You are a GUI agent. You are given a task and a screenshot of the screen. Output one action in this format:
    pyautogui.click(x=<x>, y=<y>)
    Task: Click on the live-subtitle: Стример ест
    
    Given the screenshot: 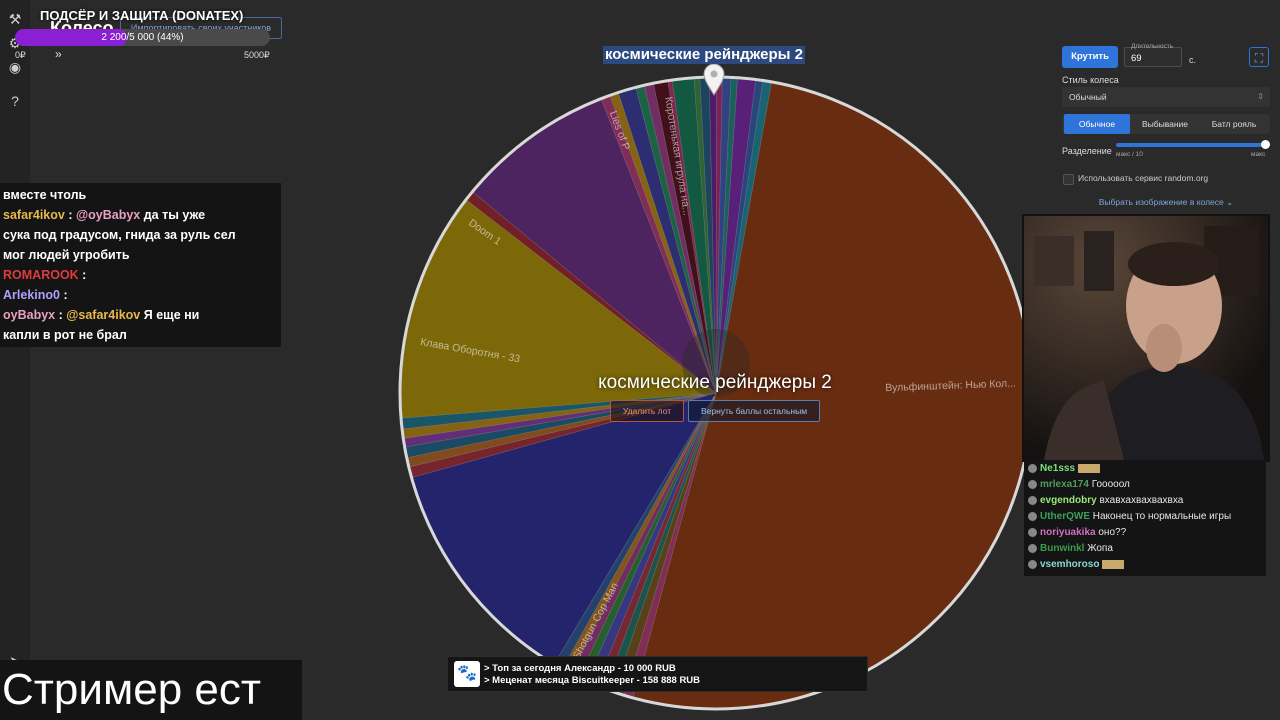 What is the action you would take?
    pyautogui.click(x=151, y=690)
    